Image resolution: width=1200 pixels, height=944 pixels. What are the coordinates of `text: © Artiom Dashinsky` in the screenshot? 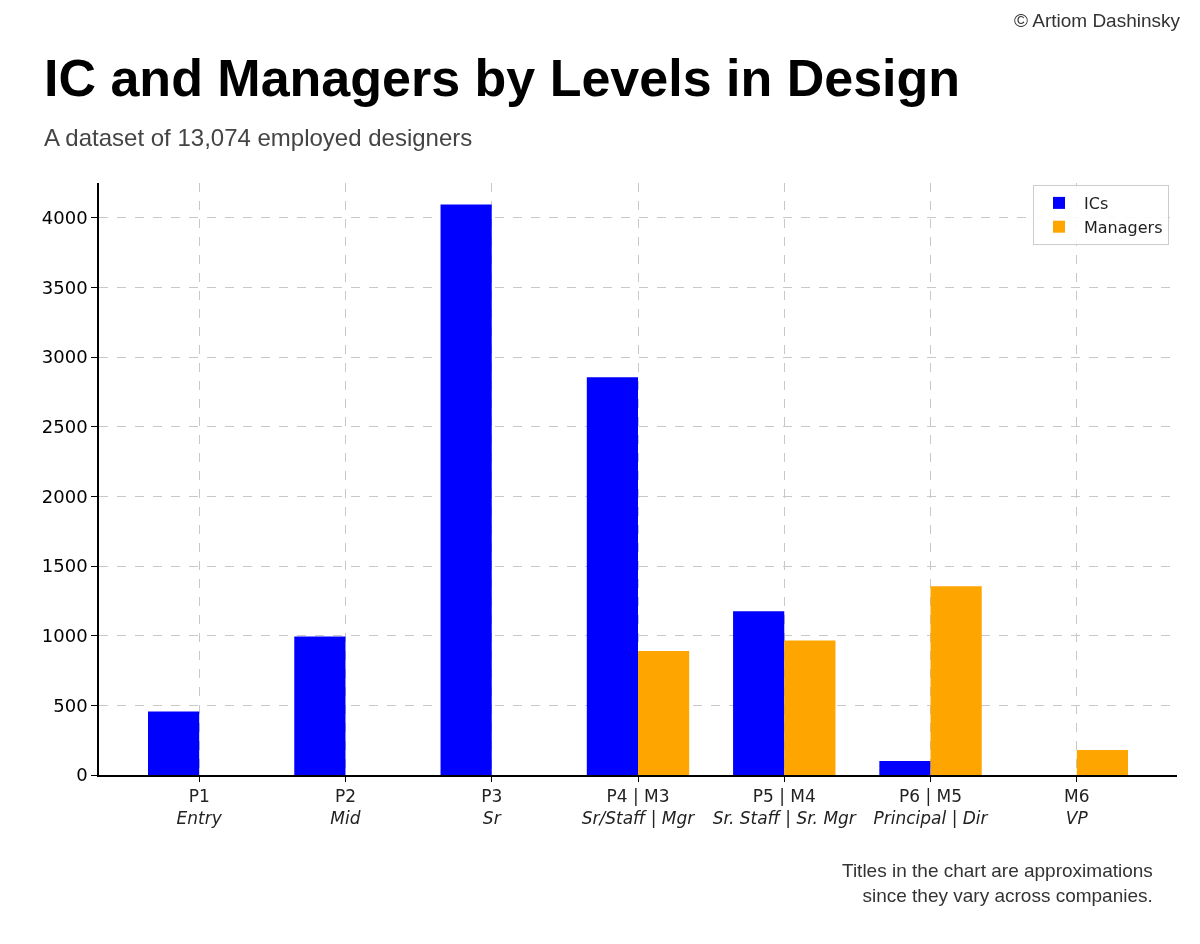 It's located at (1097, 20).